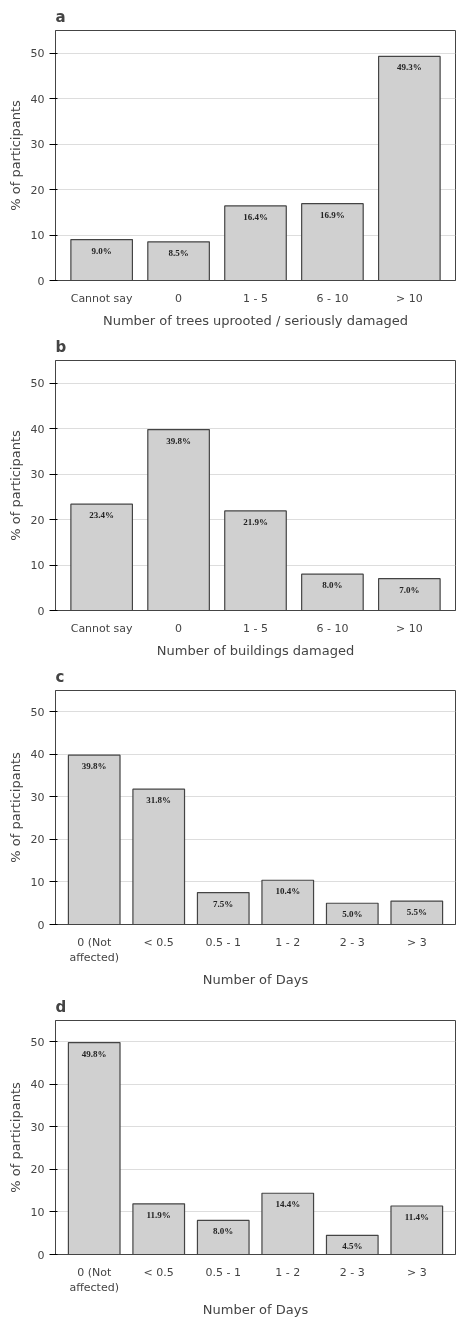 This screenshot has width=465, height=1331. I want to click on data-label: 11.4%, so click(416, 1217).